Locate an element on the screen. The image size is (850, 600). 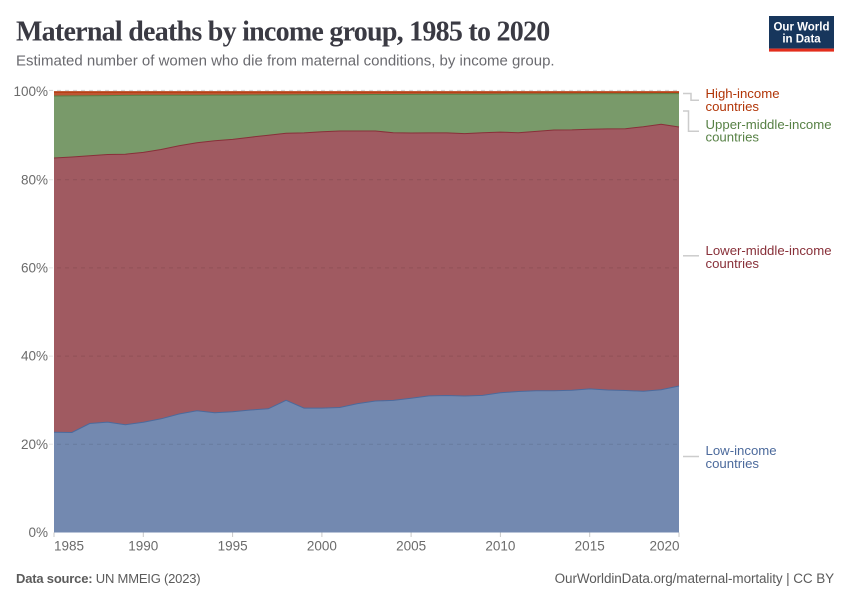
svg-text: 100% is located at coordinates (30, 91).